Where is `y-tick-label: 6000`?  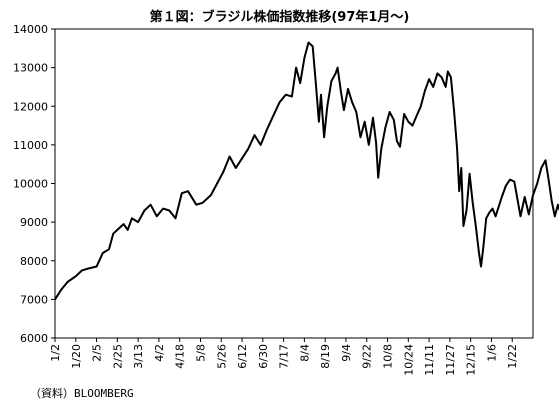 y-tick-label: 6000 is located at coordinates (34, 338).